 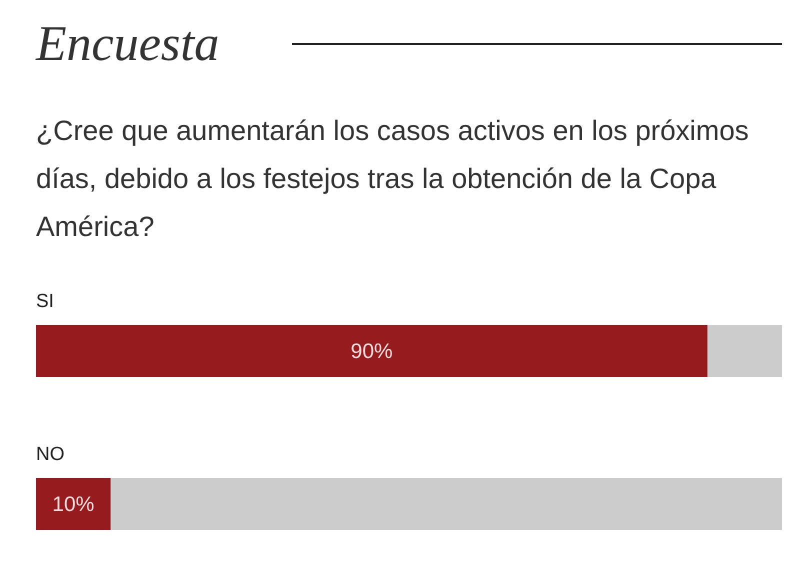 I want to click on y-tick-label: NO, so click(x=50, y=454).